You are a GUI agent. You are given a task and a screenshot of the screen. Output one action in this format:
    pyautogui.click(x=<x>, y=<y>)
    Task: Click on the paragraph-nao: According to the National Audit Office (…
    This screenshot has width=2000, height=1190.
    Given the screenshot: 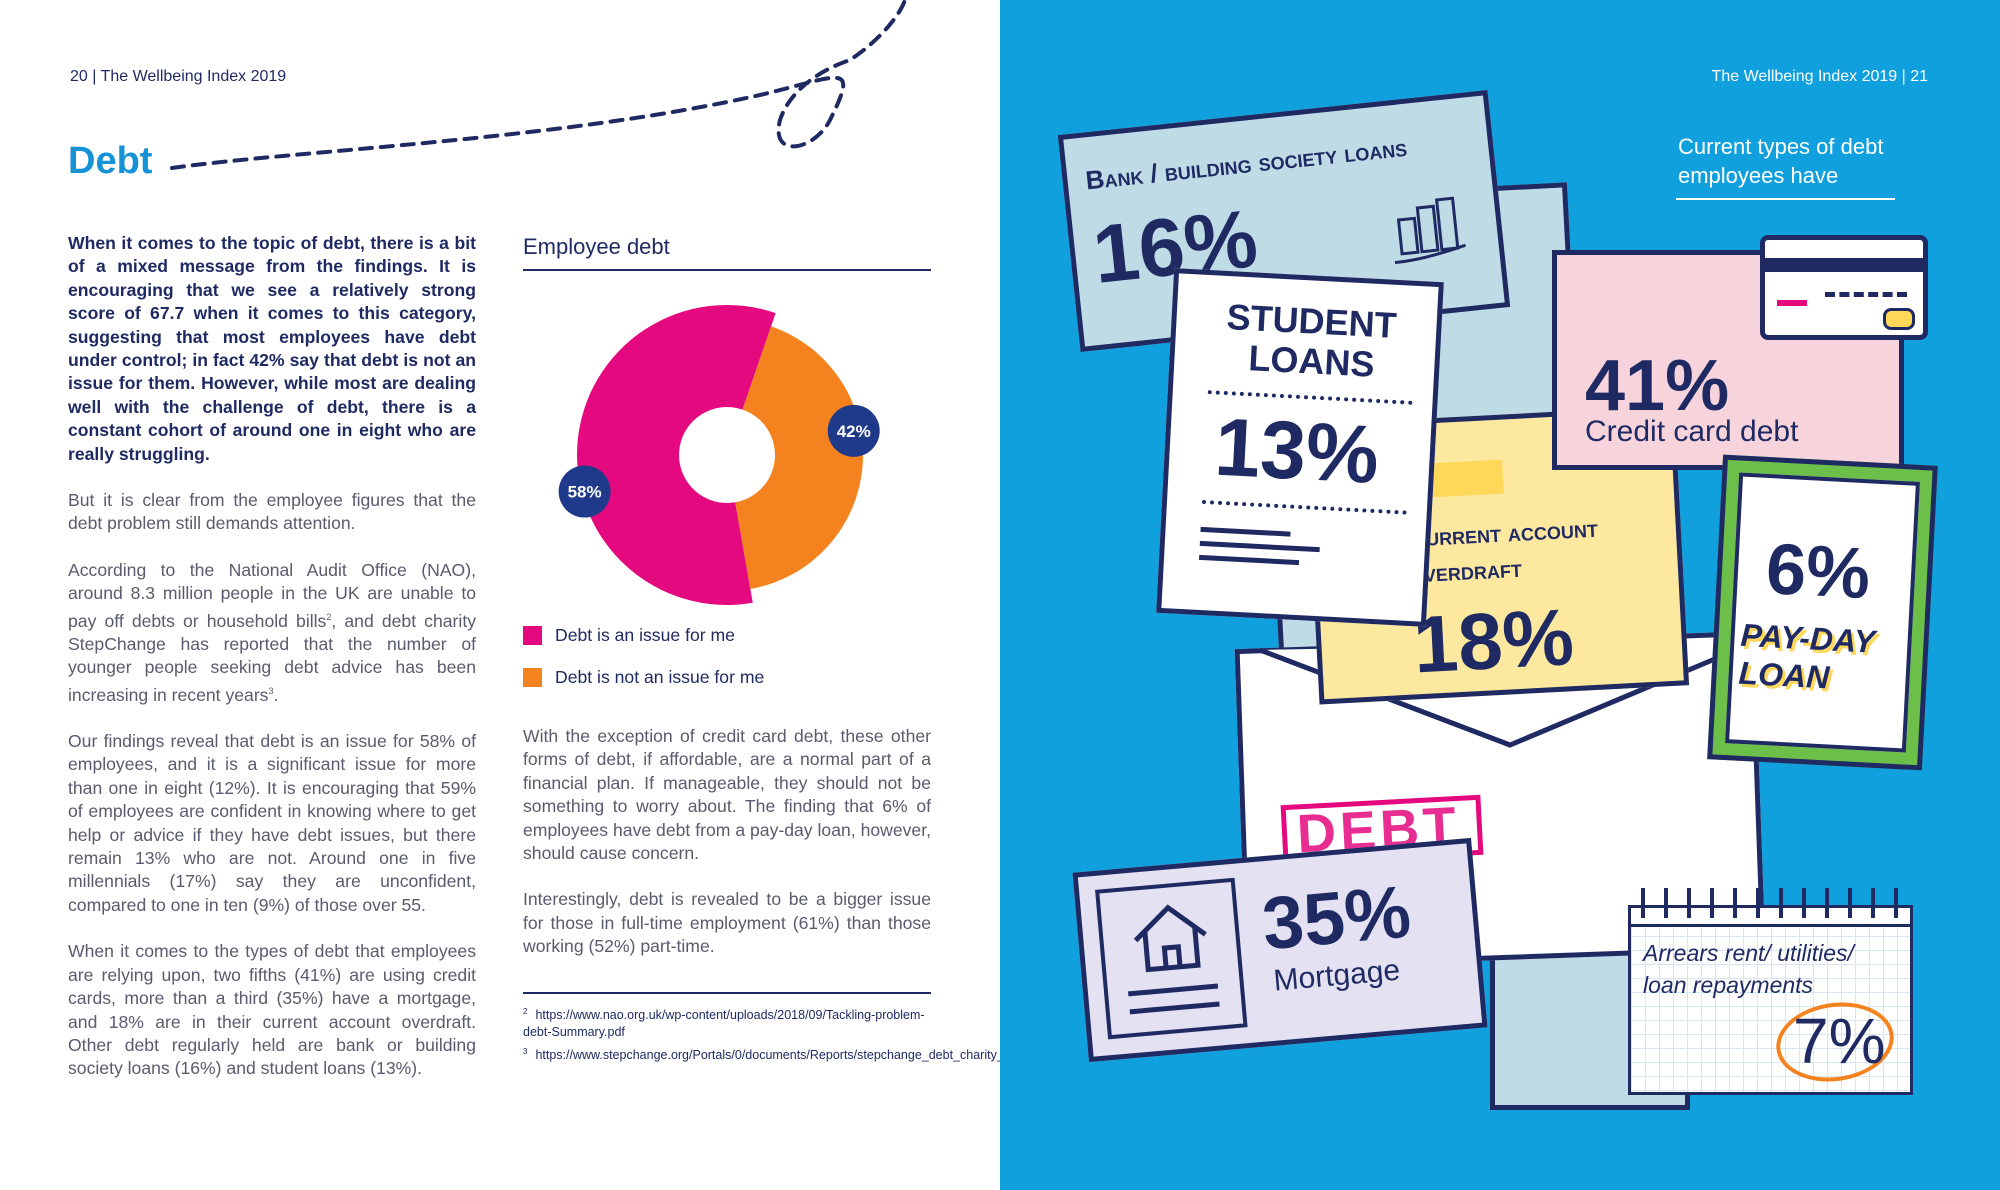 What is the action you would take?
    pyautogui.click(x=272, y=632)
    